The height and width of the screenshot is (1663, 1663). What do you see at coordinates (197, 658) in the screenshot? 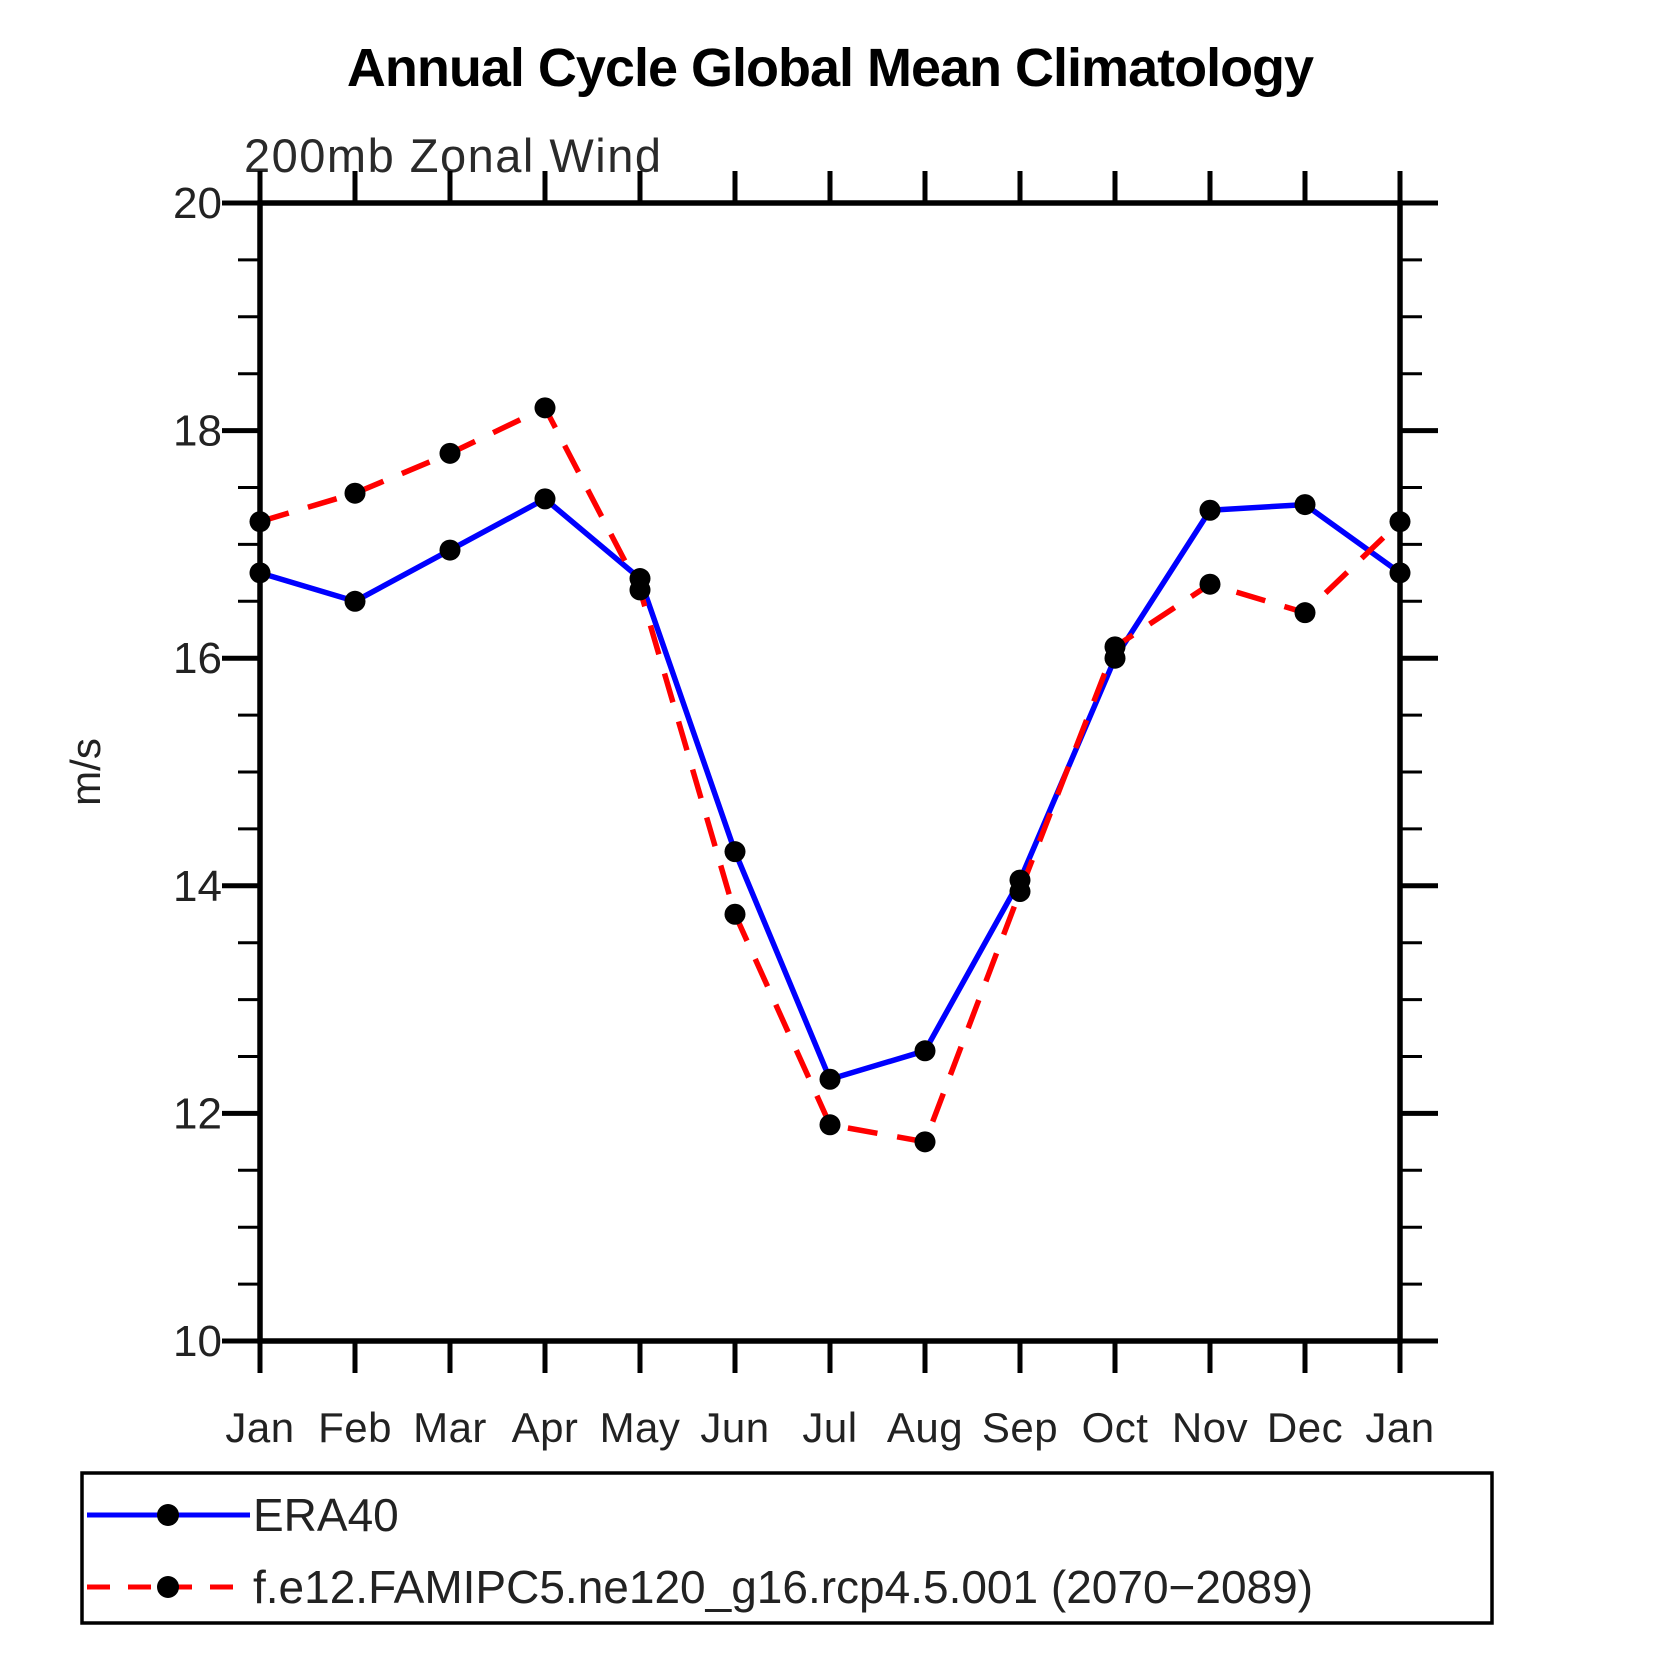
I see `y-tick-label: 16` at bounding box center [197, 658].